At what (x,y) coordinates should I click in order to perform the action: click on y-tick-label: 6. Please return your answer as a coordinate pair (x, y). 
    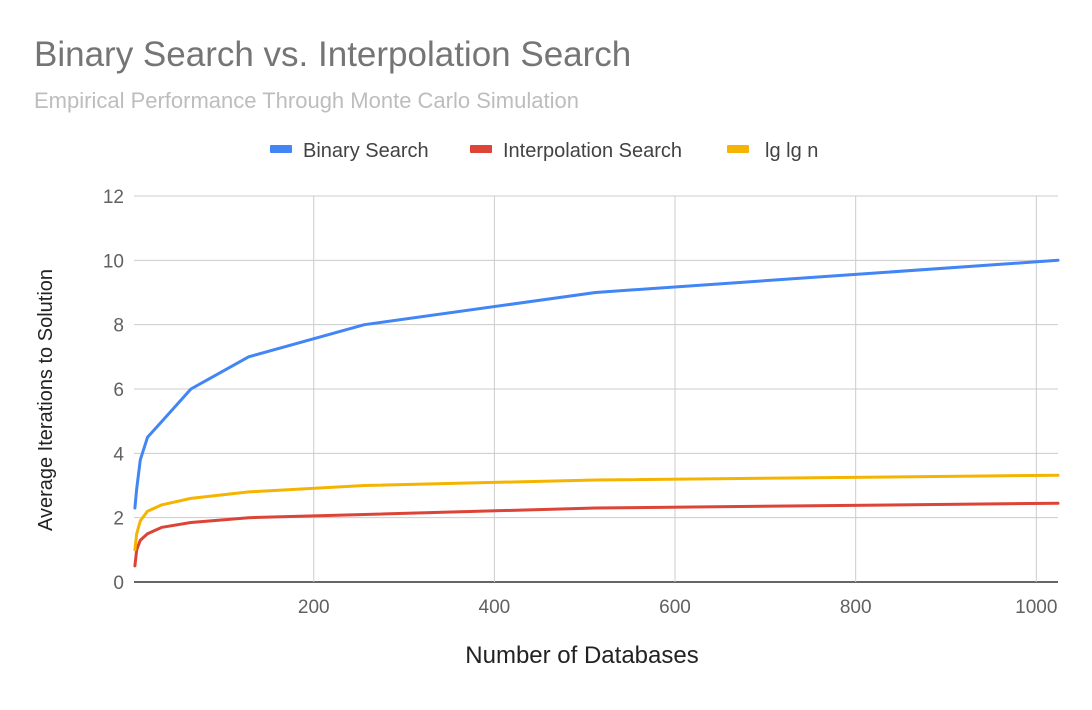
    Looking at the image, I should click on (118, 390).